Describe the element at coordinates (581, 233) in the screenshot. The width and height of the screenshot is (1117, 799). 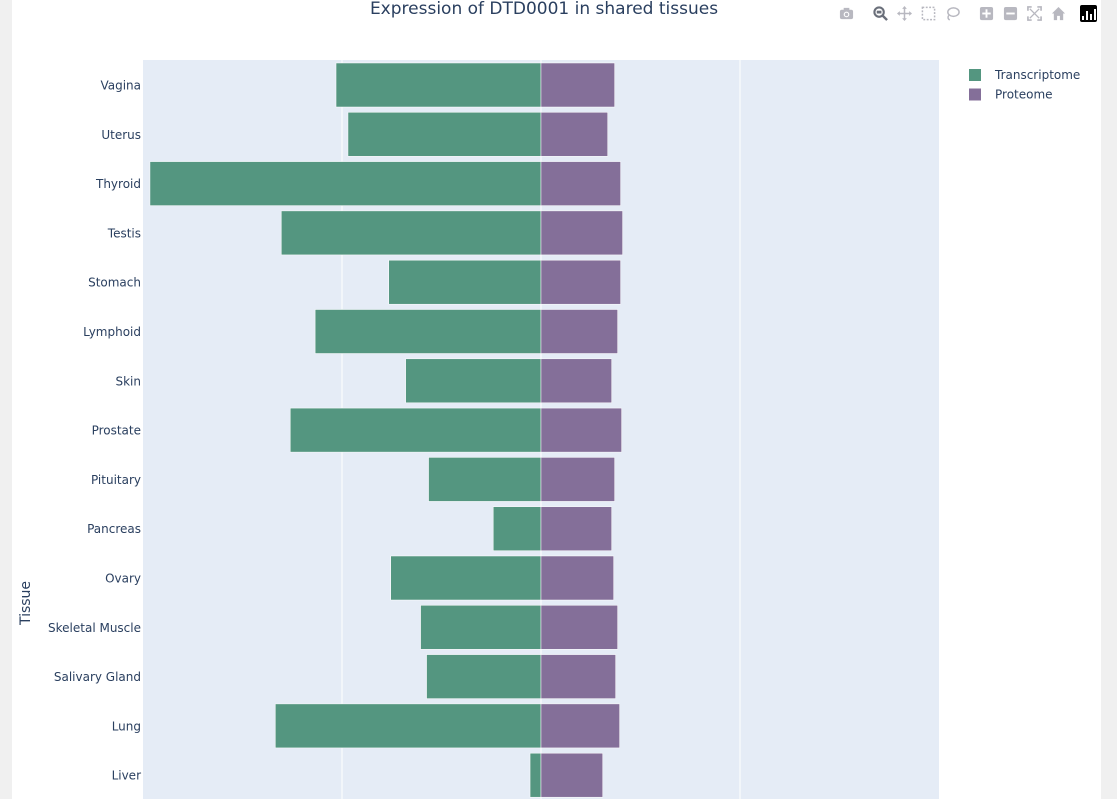
I see `bar-proteome-testis` at that location.